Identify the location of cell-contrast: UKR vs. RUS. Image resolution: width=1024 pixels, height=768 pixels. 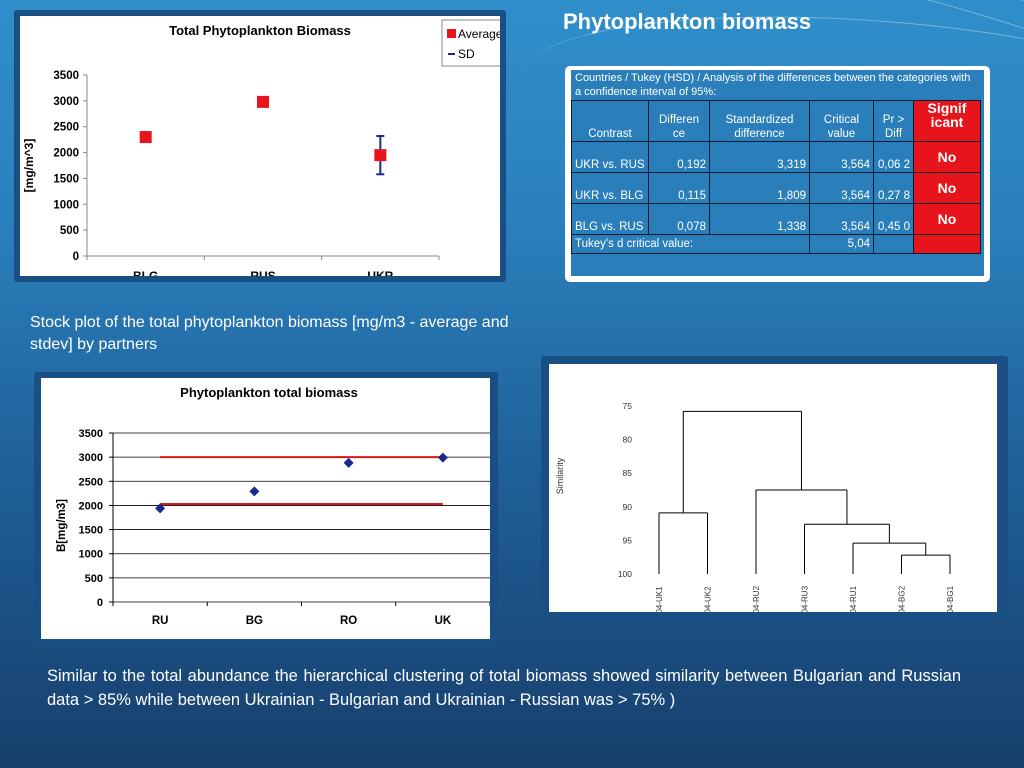
(610, 157).